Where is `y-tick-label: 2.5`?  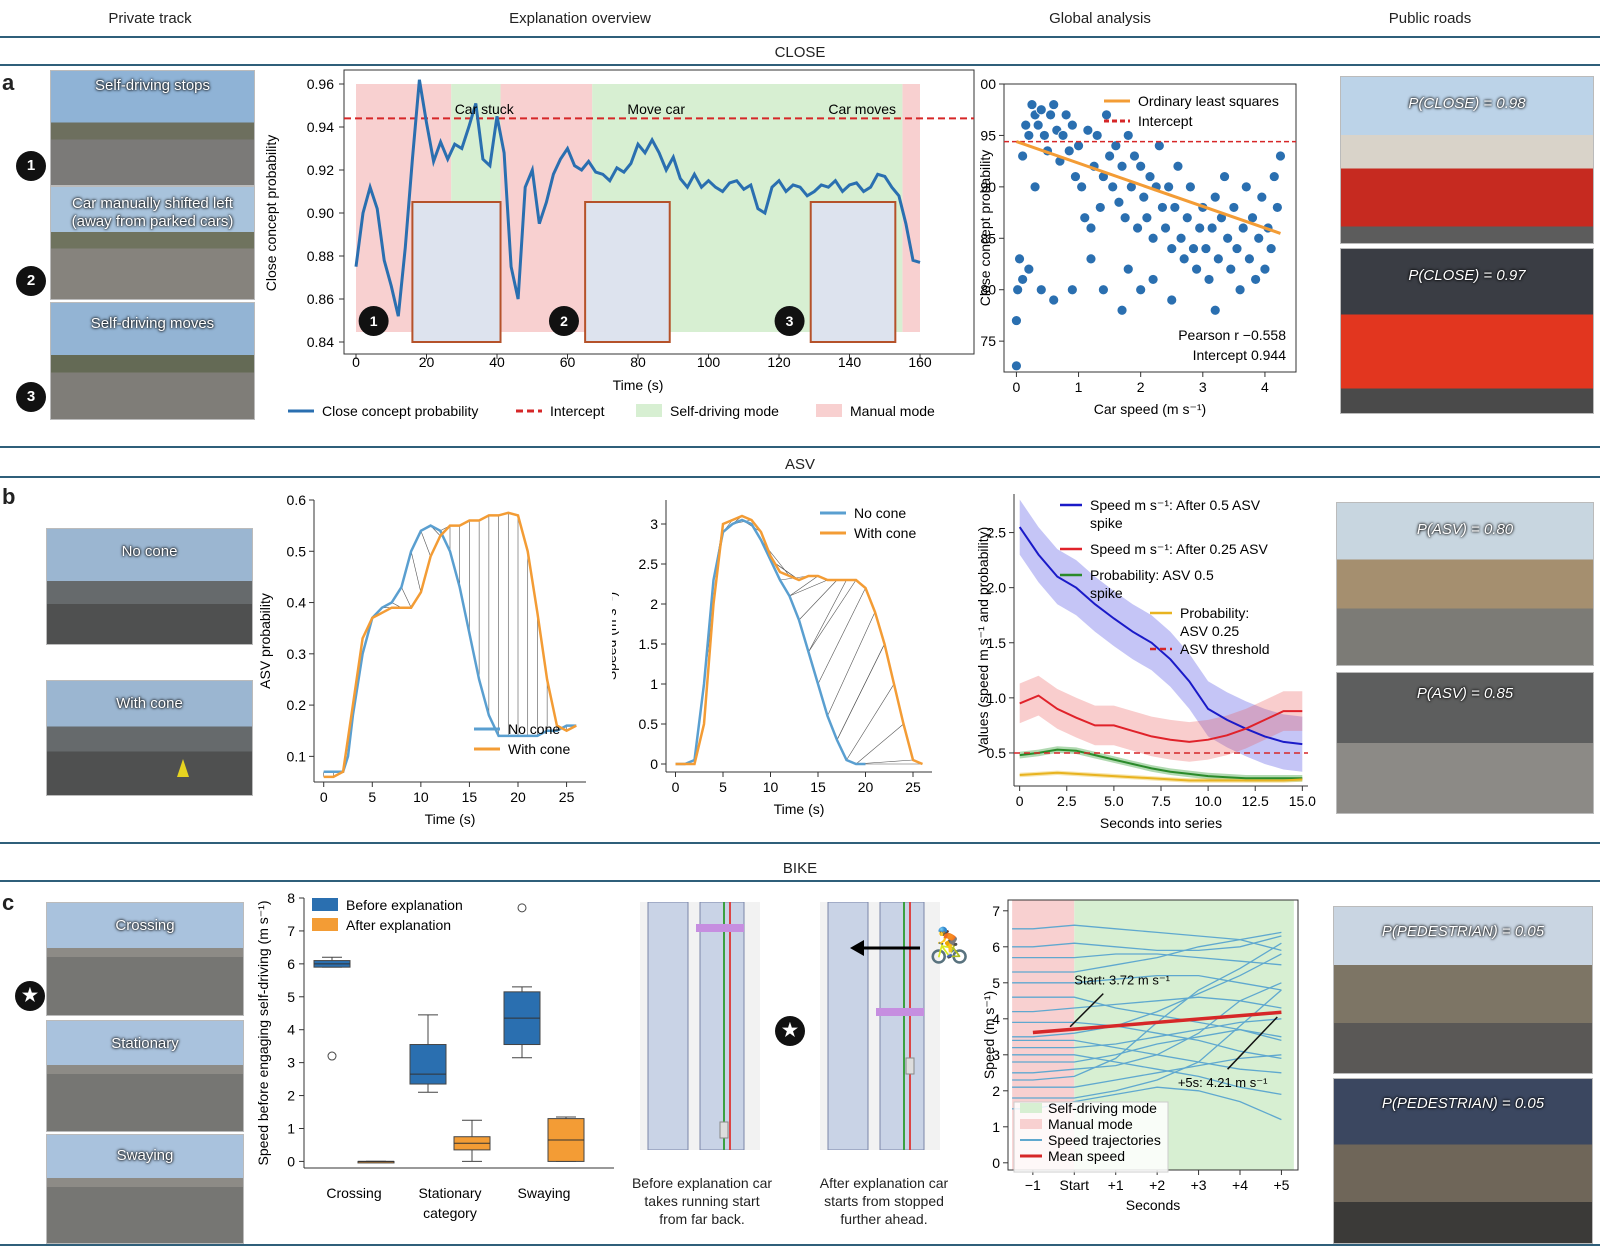 y-tick-label: 2.5 is located at coordinates (649, 564).